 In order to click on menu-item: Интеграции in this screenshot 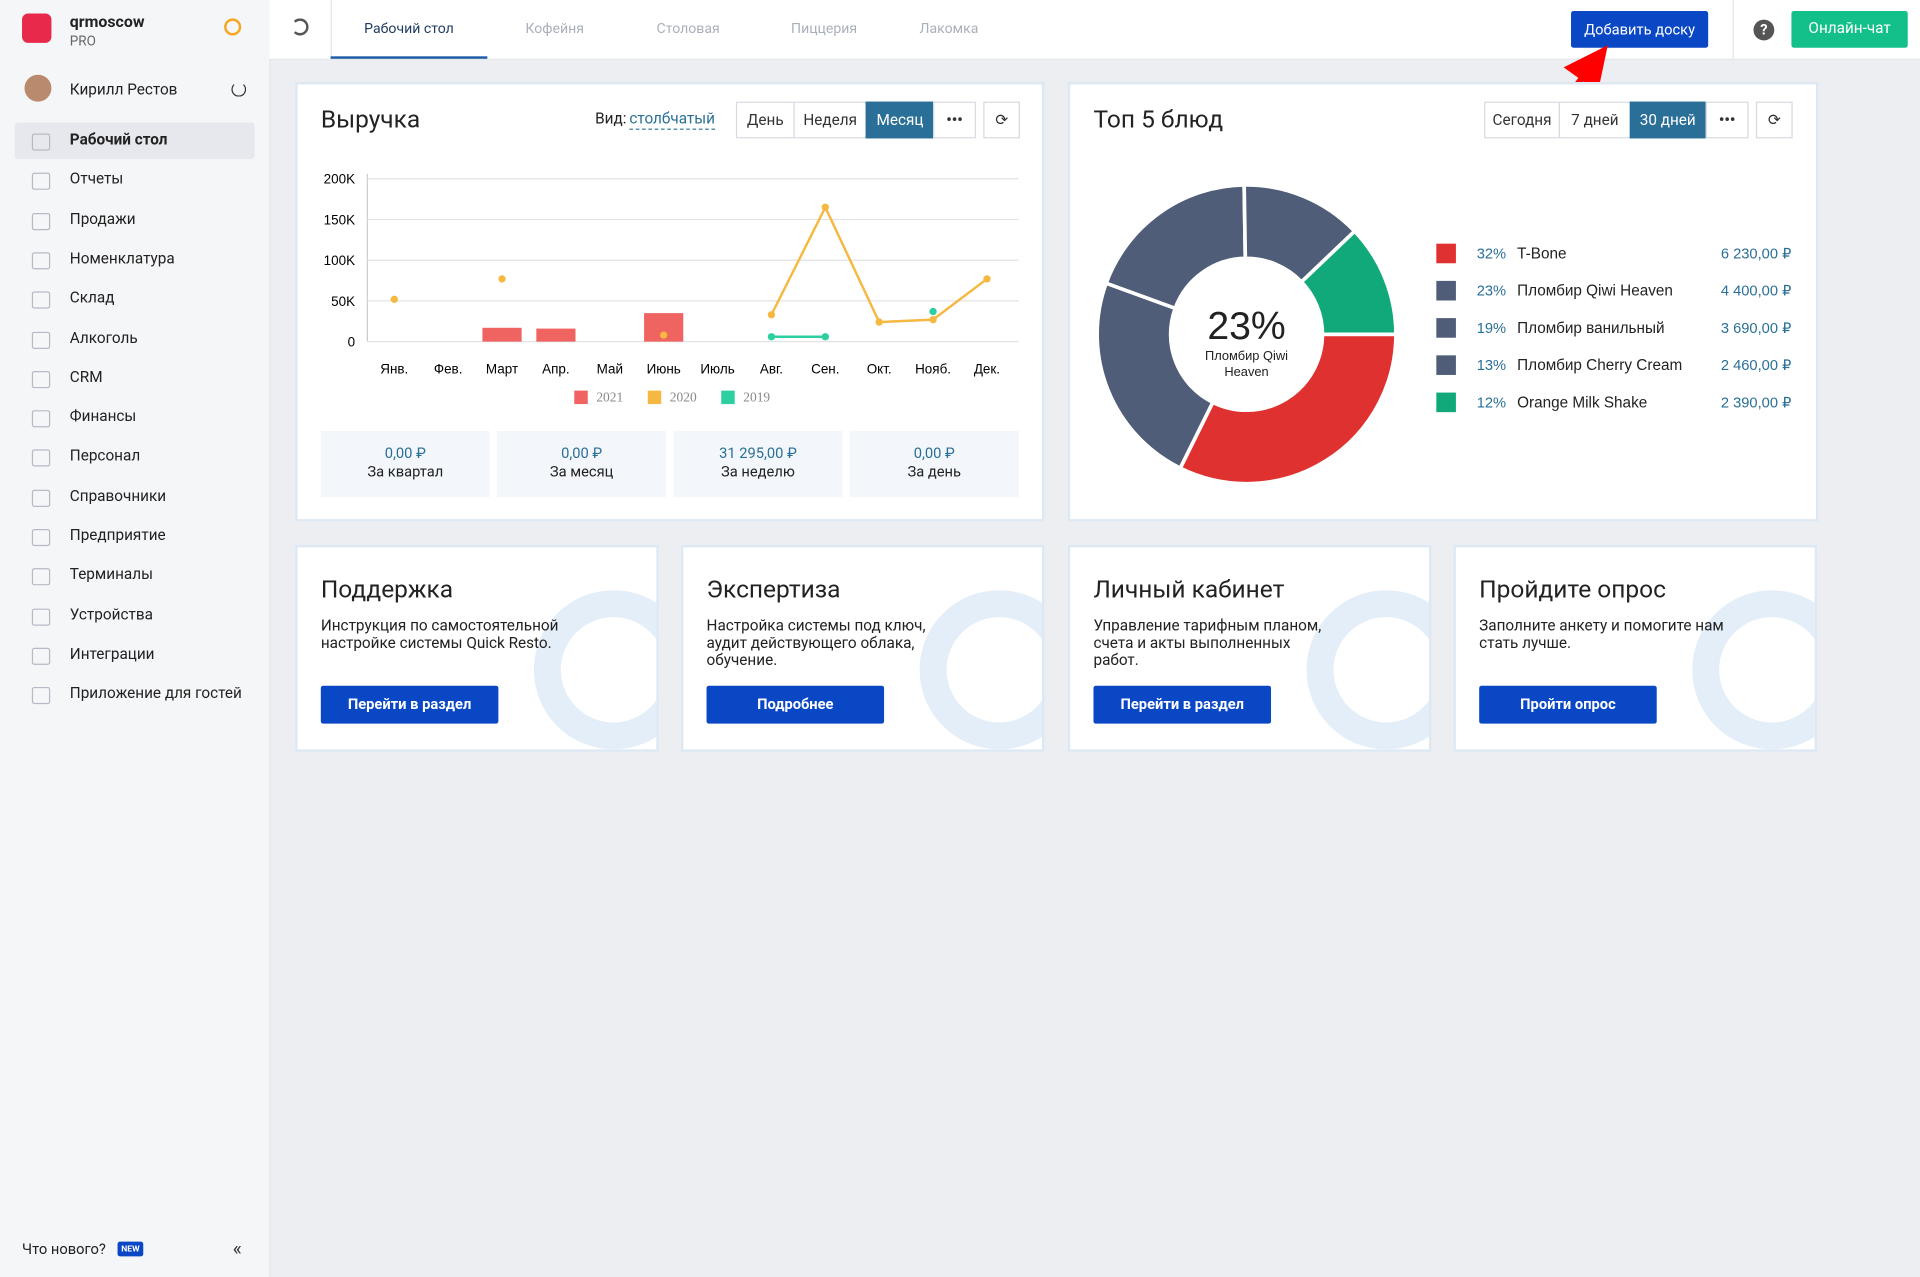, I will do `click(135, 655)`.